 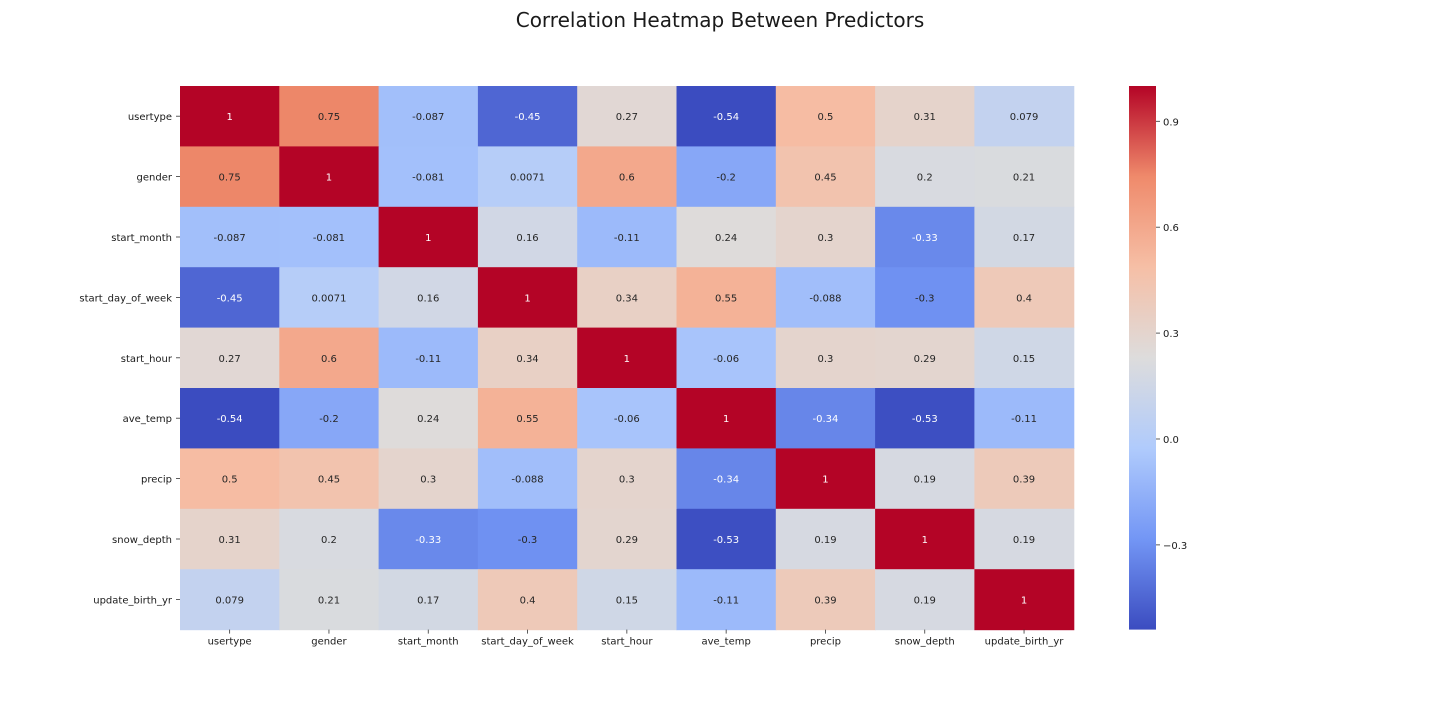 What do you see at coordinates (133, 600) in the screenshot?
I see `y-tick-label: update_birth_yr` at bounding box center [133, 600].